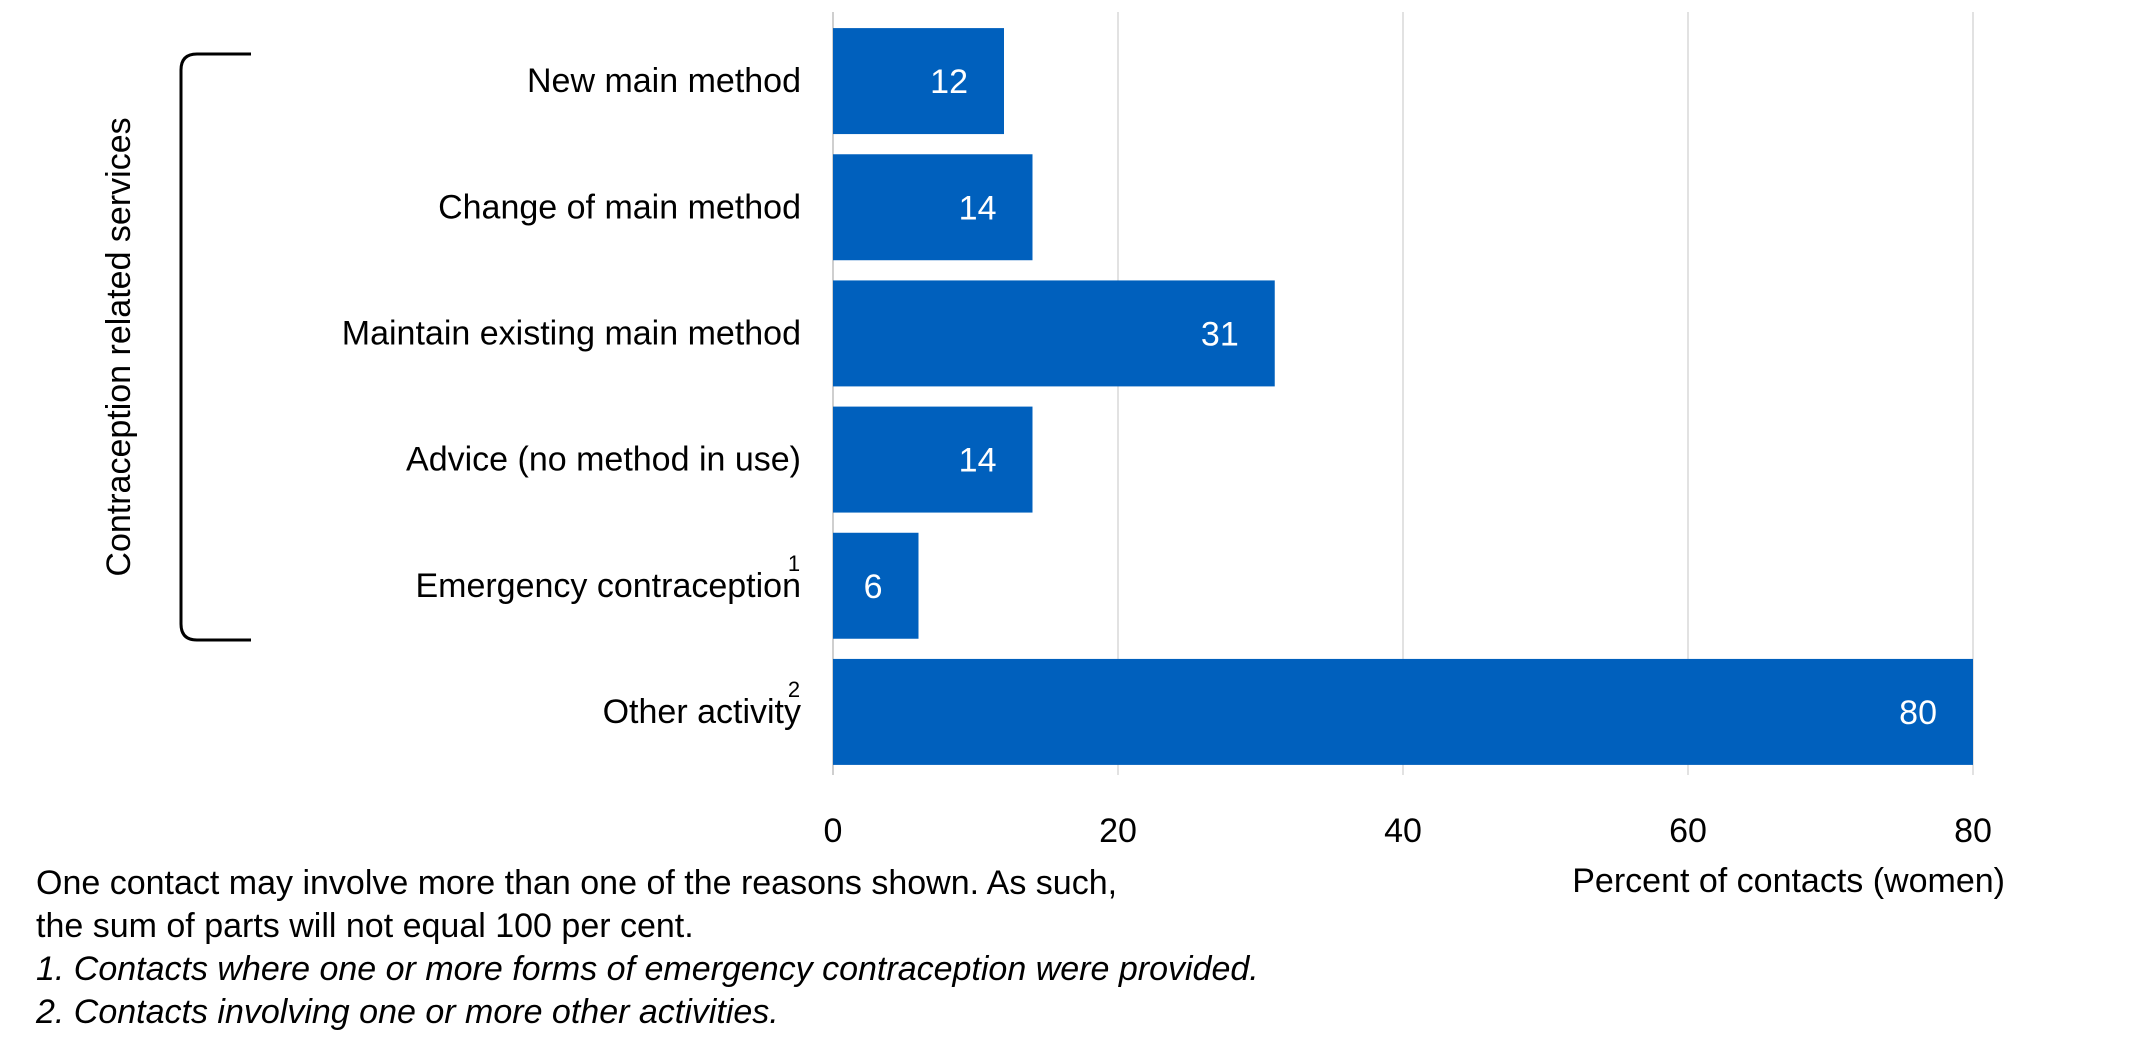 The width and height of the screenshot is (2134, 1056). I want to click on x-tick-label: 20, so click(1118, 831).